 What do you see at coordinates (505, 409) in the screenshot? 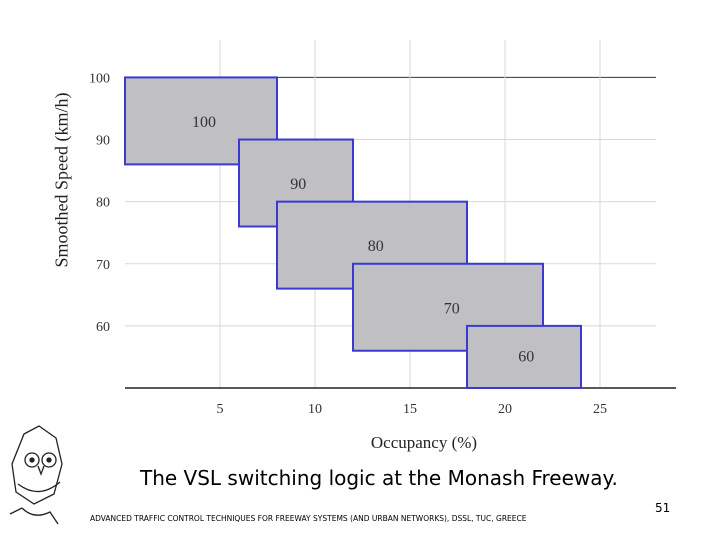
I see `x-tick-20: 20` at bounding box center [505, 409].